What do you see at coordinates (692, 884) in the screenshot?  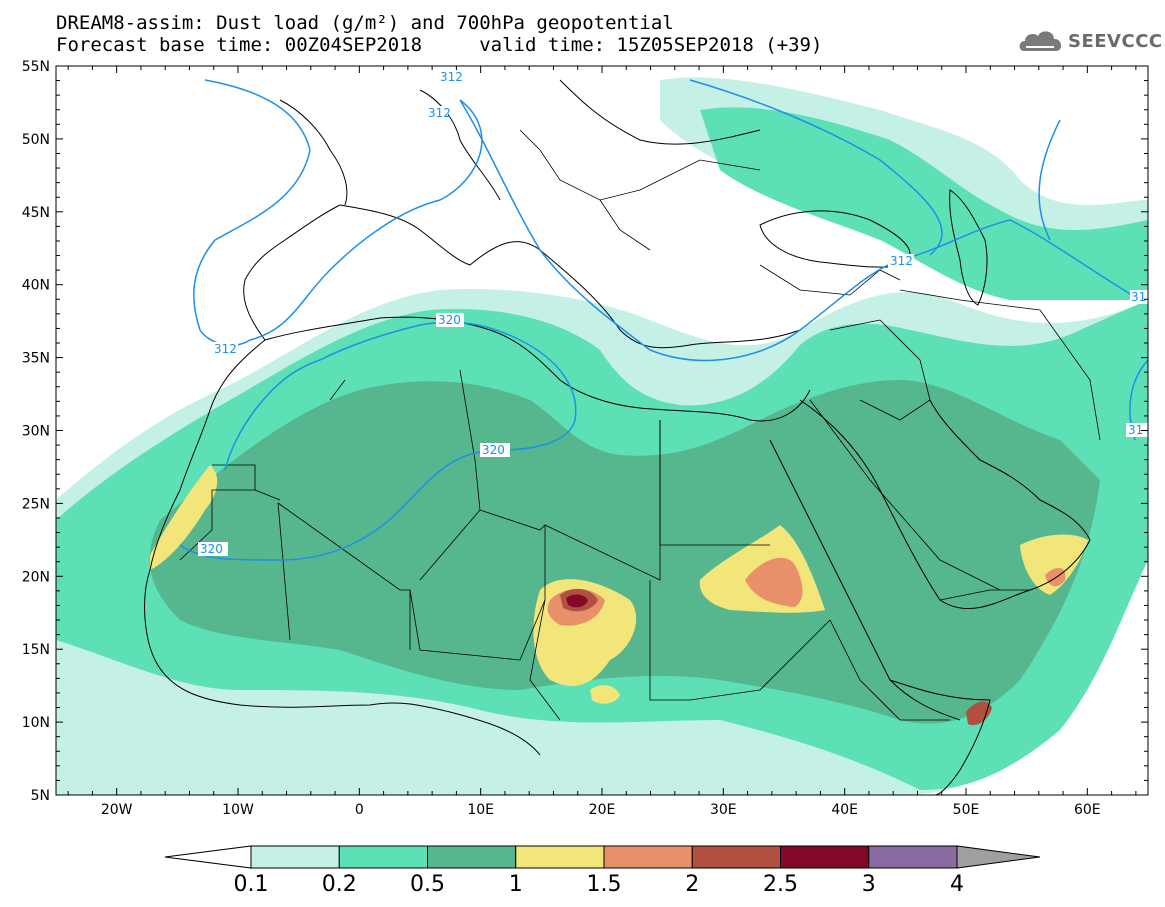 I see `colorbar-label: 2` at bounding box center [692, 884].